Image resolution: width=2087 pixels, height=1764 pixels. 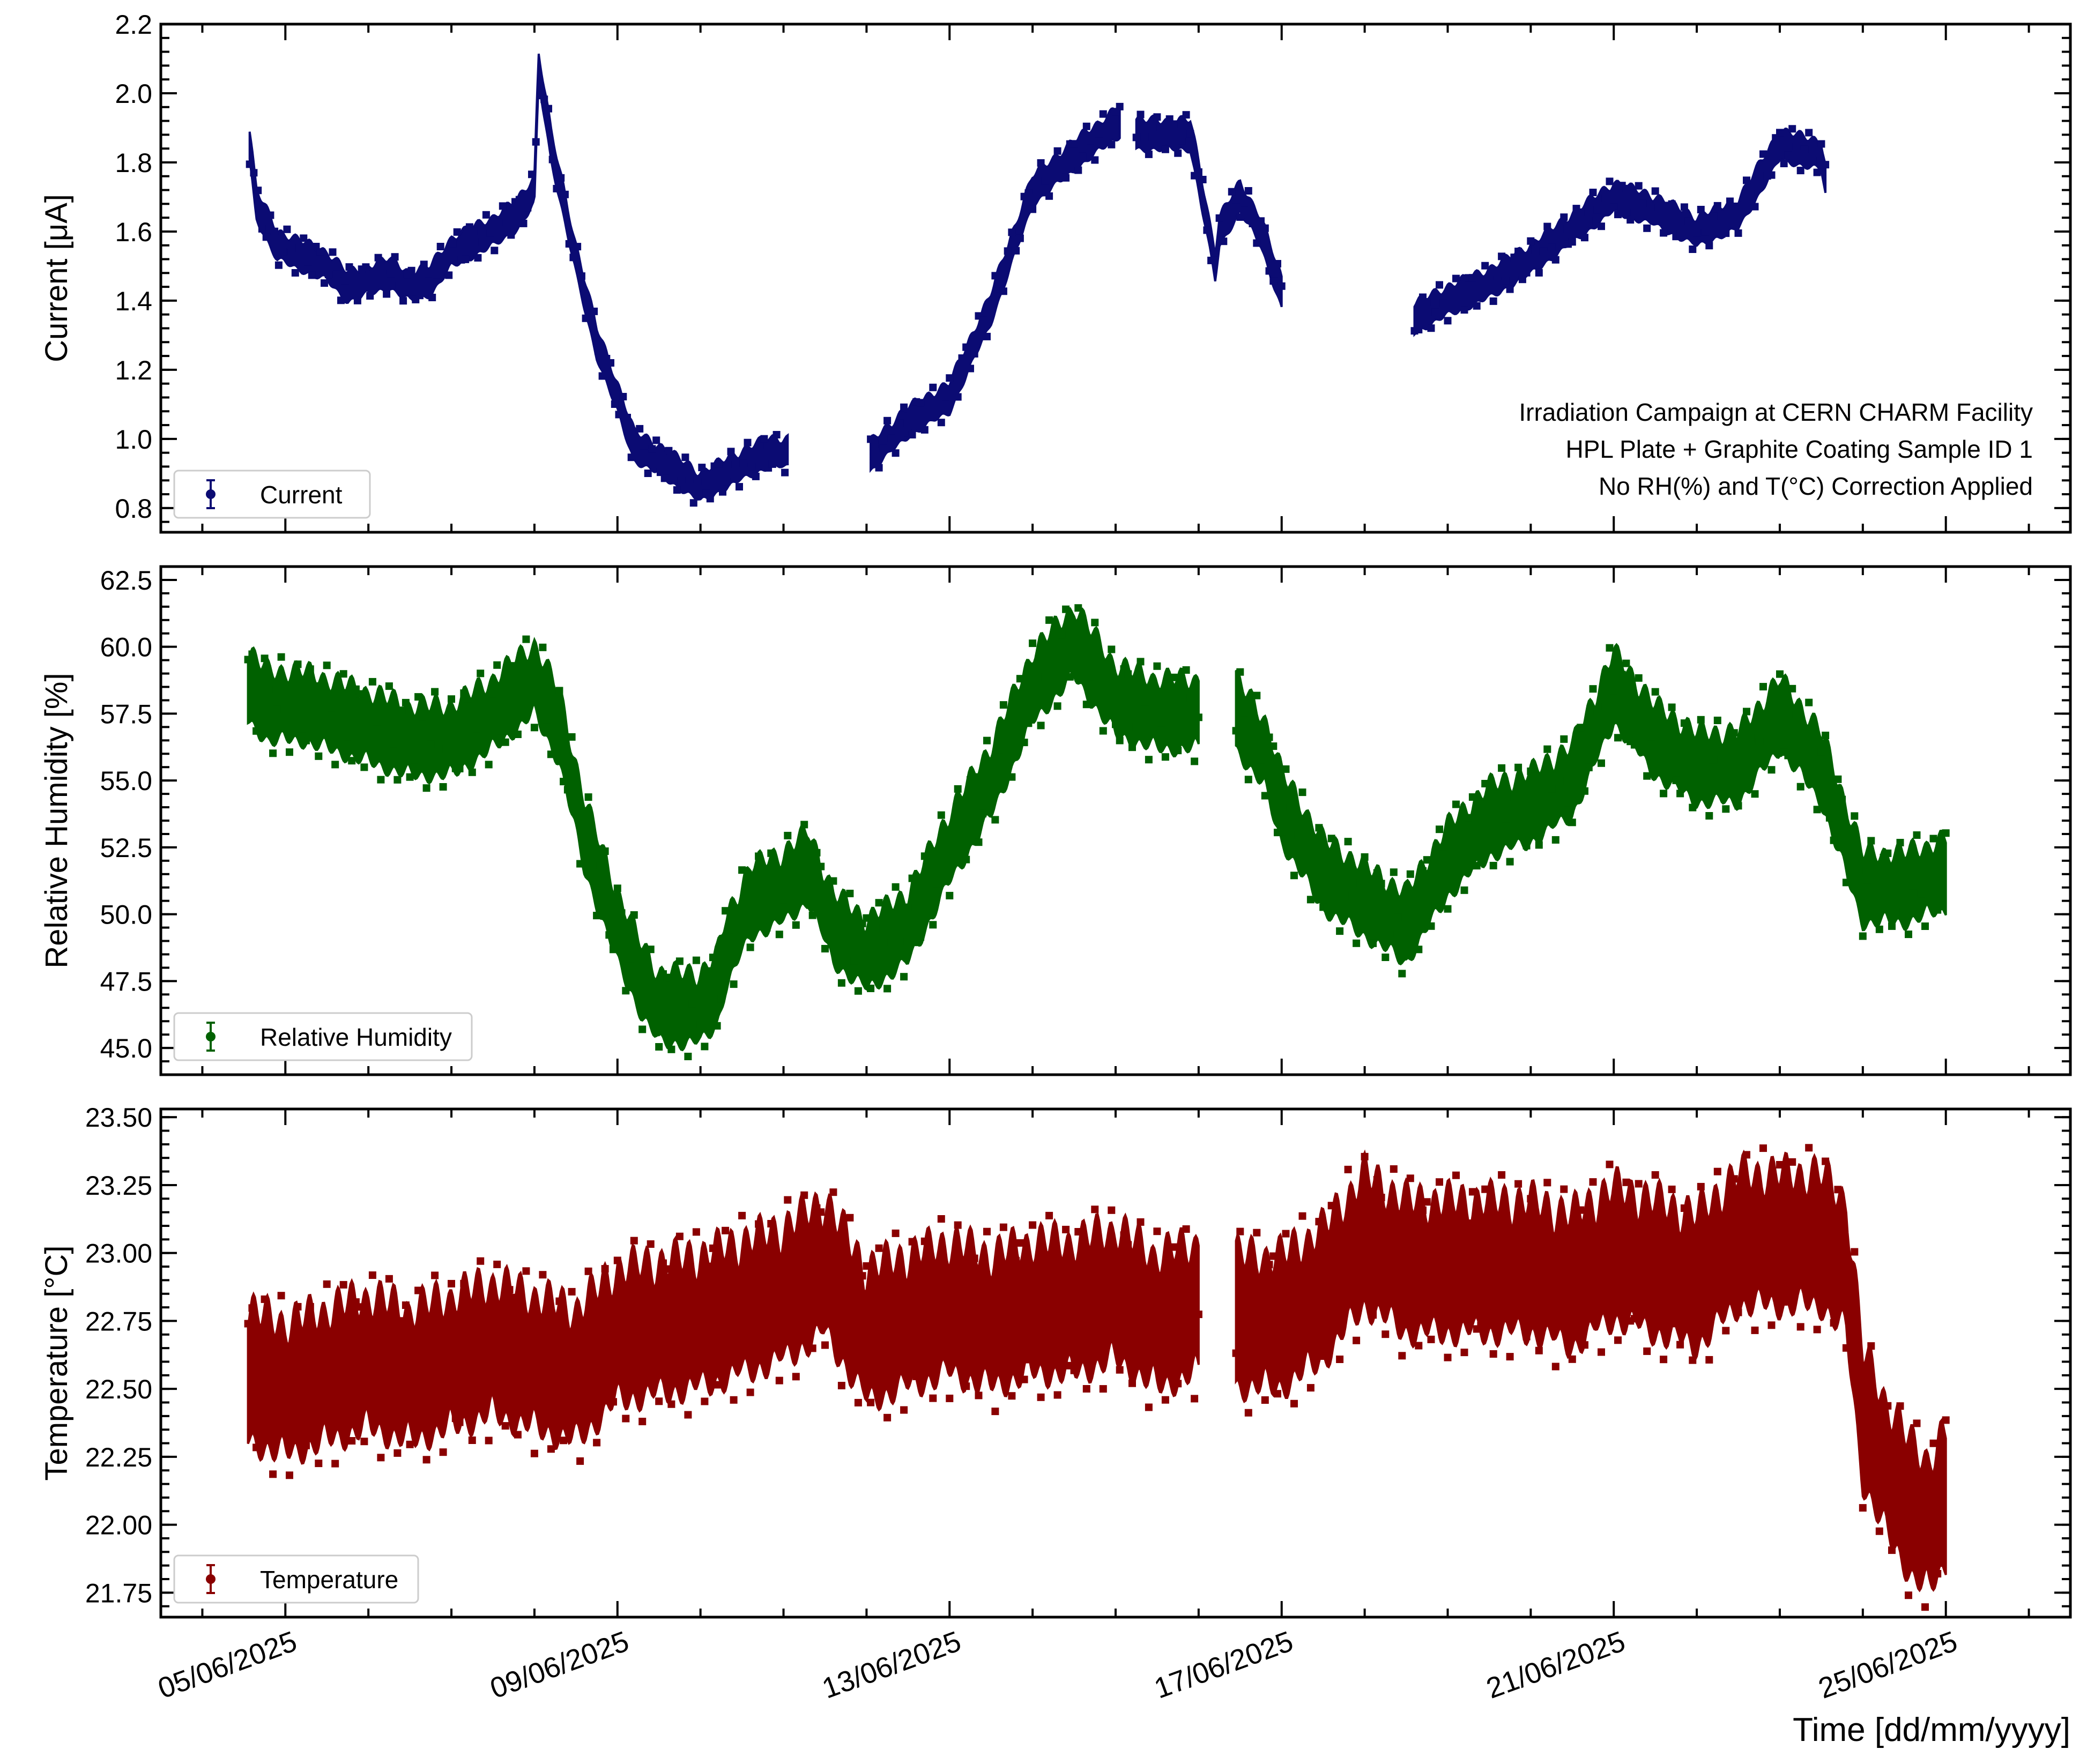 I want to click on temperature-y-tick-label: 23.00, so click(x=118, y=1254).